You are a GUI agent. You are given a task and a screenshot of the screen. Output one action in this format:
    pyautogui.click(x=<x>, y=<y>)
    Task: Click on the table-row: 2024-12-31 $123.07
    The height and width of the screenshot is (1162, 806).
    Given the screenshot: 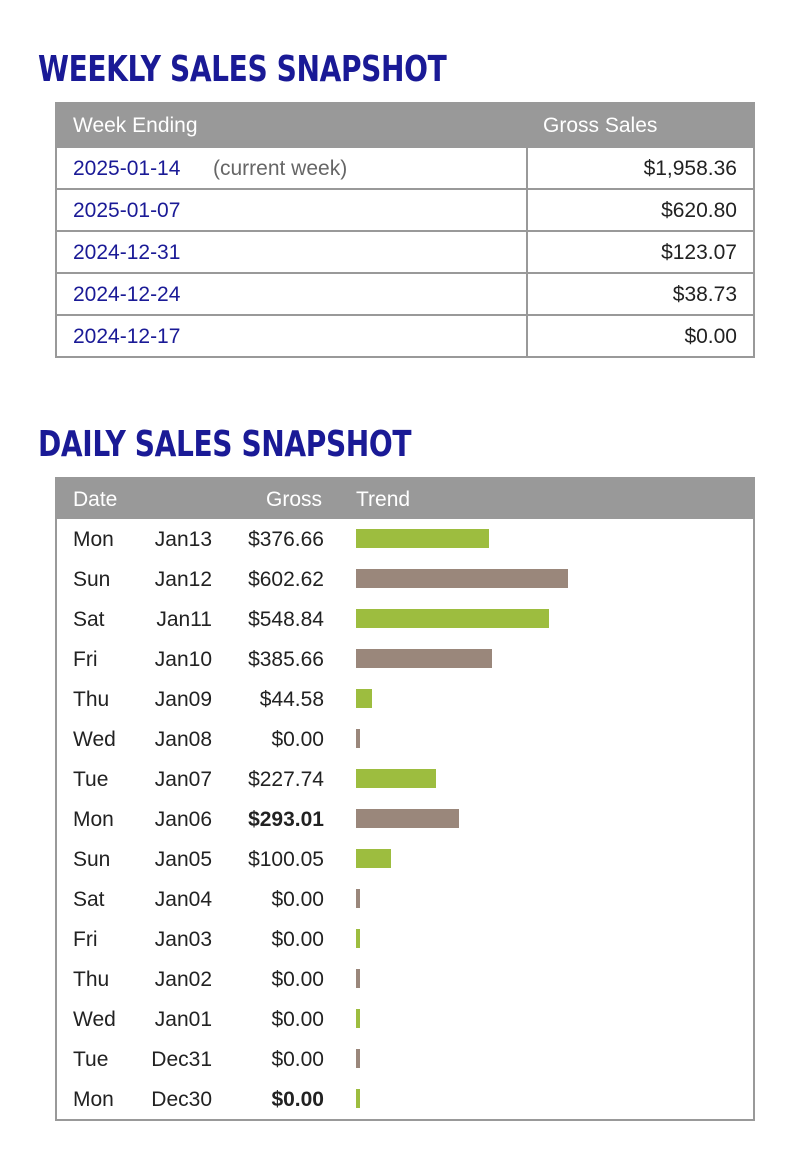 What is the action you would take?
    pyautogui.click(x=405, y=251)
    